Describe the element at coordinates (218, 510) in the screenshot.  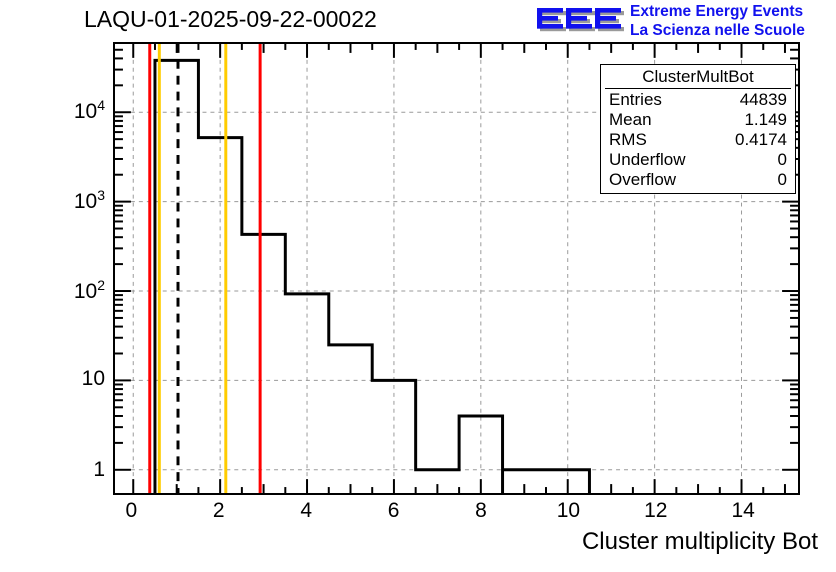
I see `x-tick-label: 2` at that location.